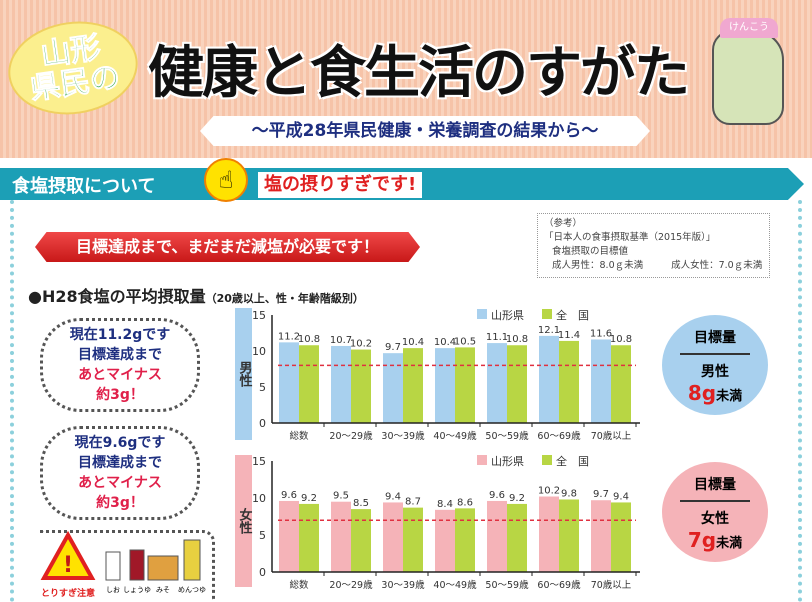 This screenshot has width=812, height=602. I want to click on data-label: 11.1, so click(497, 337).